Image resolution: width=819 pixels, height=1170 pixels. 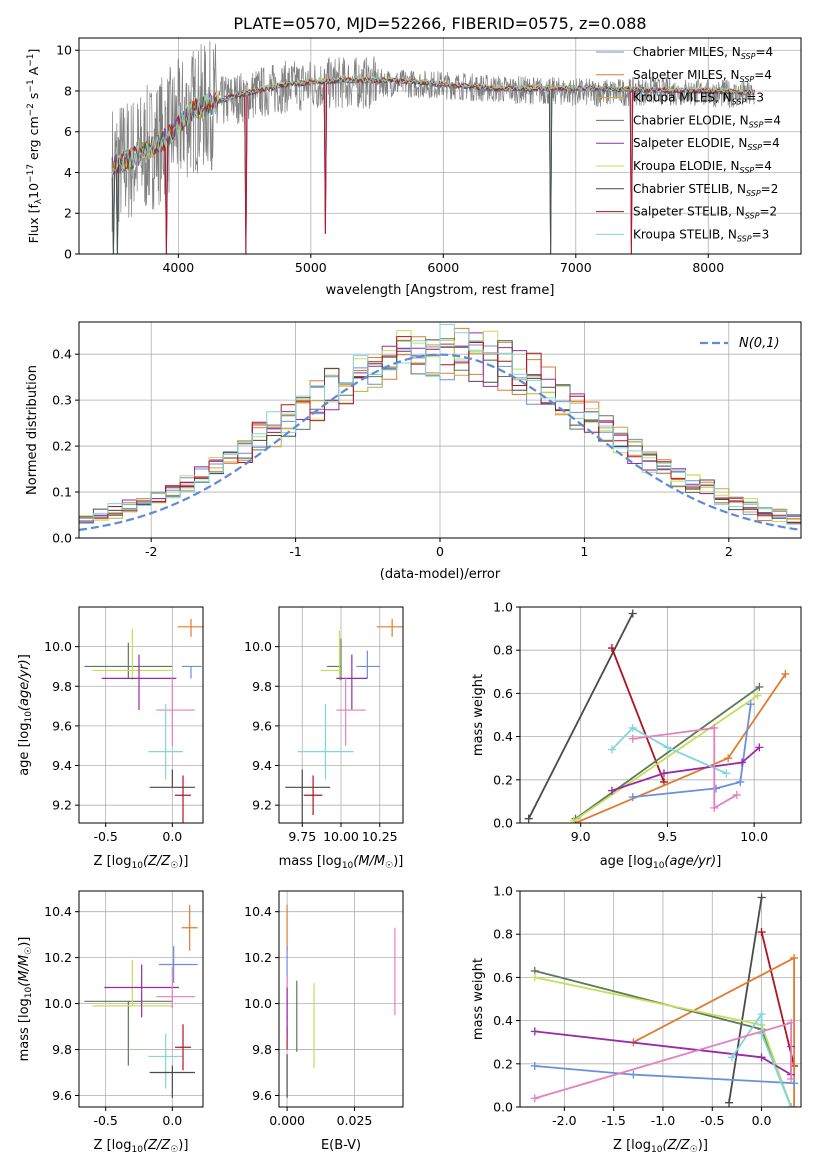 What do you see at coordinates (702, 76) in the screenshot?
I see `legend-entry: Salpeter MILES, NSSP=4` at bounding box center [702, 76].